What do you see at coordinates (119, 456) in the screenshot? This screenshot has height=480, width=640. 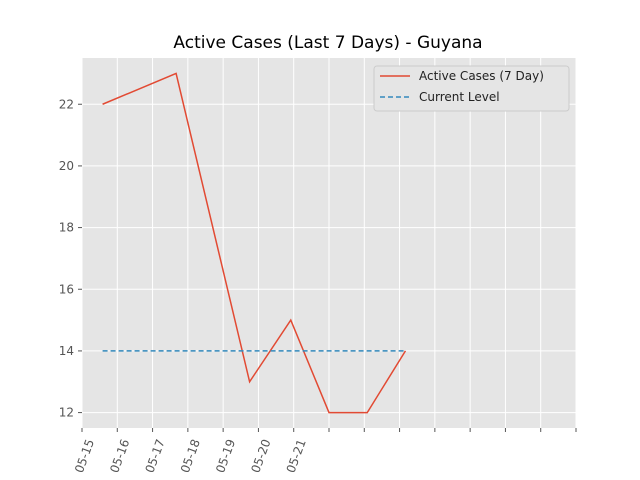 I see `x-tick-label: 05-16` at bounding box center [119, 456].